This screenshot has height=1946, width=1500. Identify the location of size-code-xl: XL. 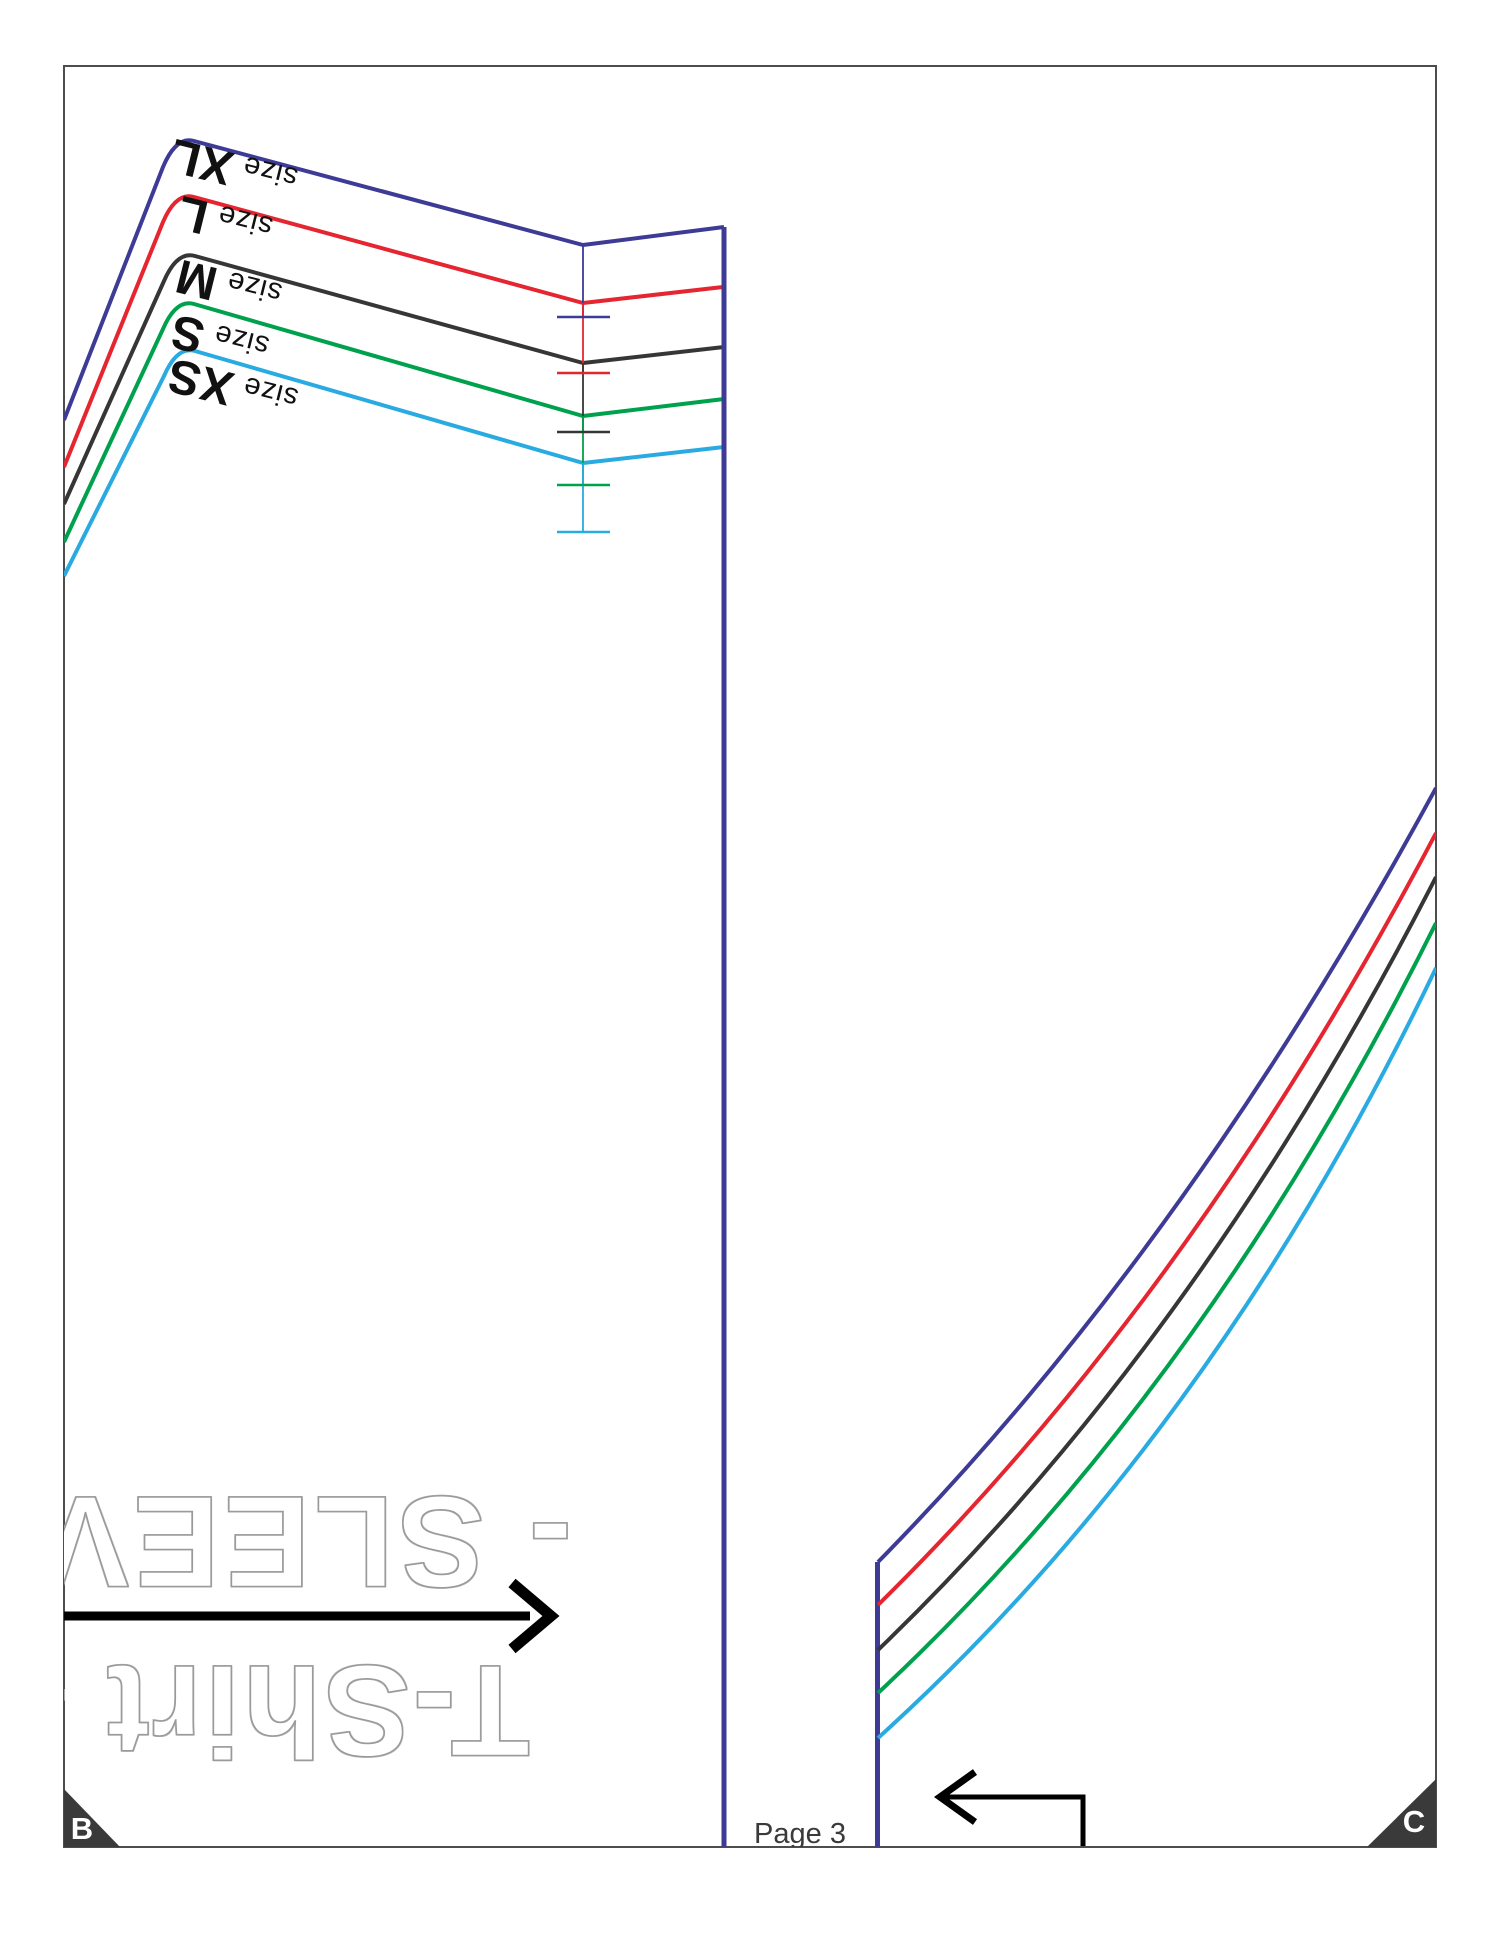
(201, 161).